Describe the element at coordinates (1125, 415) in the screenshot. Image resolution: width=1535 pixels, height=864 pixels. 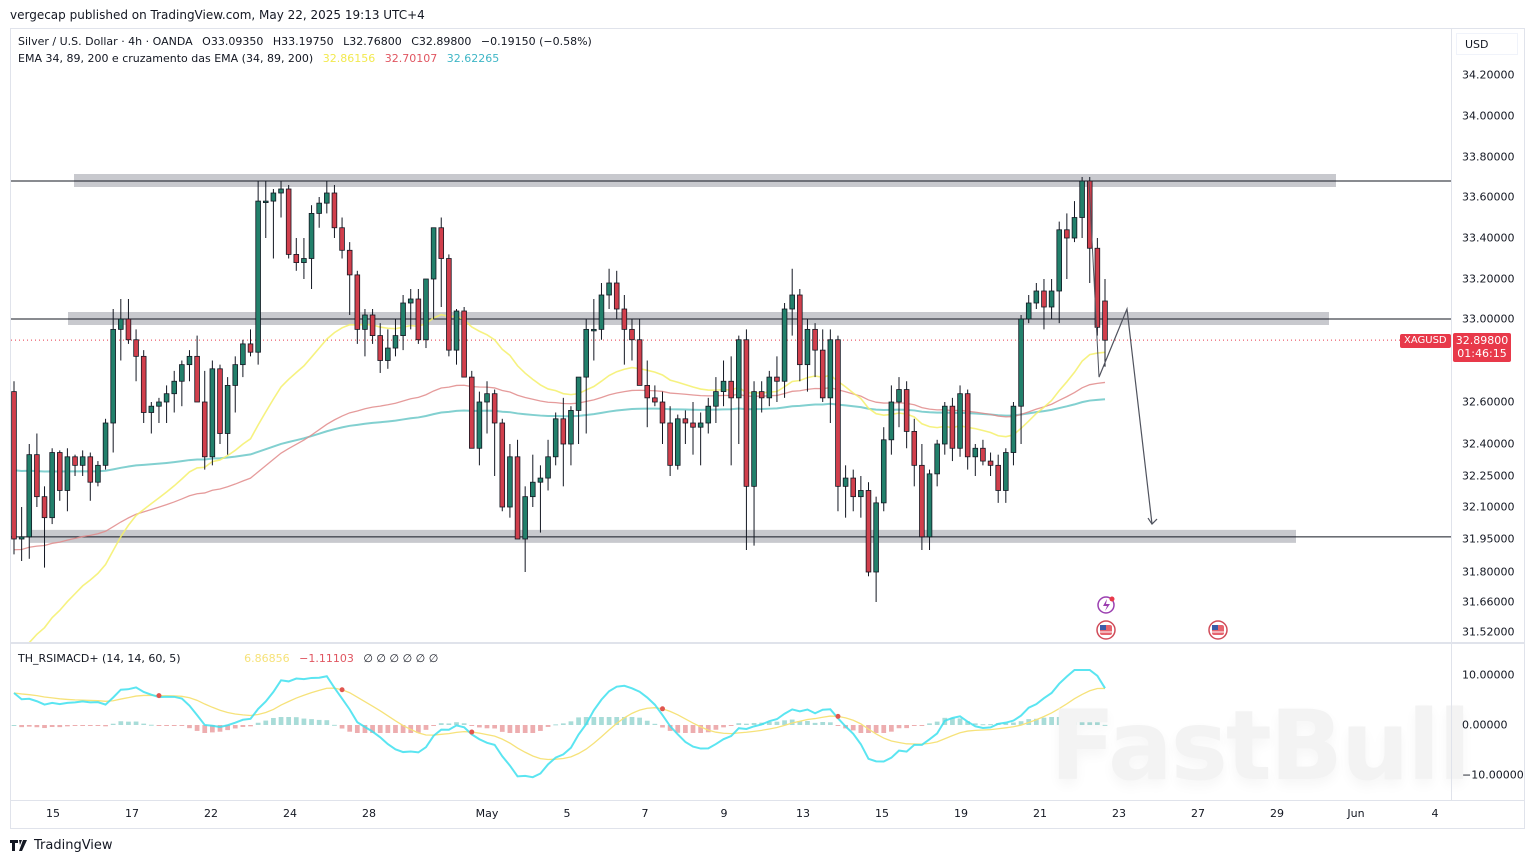
I see `projection-path` at that location.